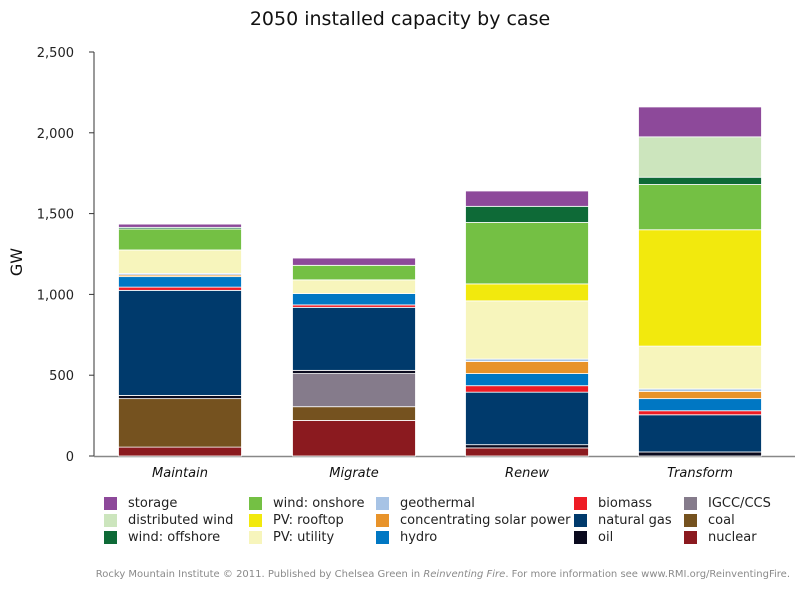 This screenshot has width=800, height=601. Describe the element at coordinates (153, 503) in the screenshot. I see `legend-label: storage` at that location.